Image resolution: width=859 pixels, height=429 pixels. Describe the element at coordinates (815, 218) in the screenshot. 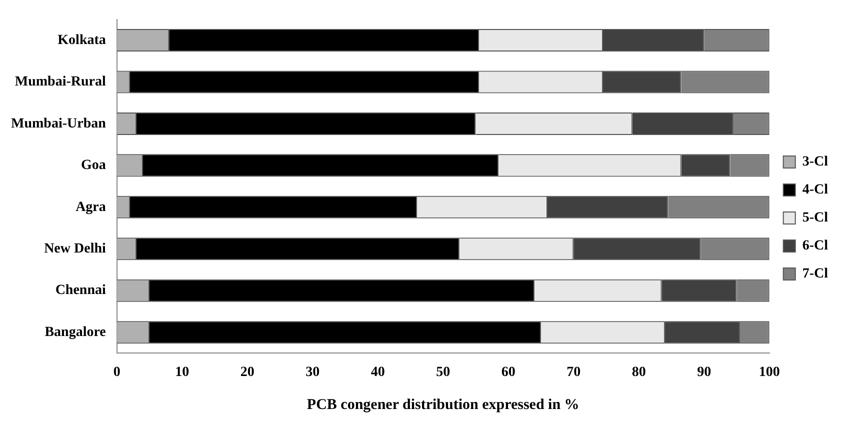

I see `legend-label: 5-Cl` at that location.